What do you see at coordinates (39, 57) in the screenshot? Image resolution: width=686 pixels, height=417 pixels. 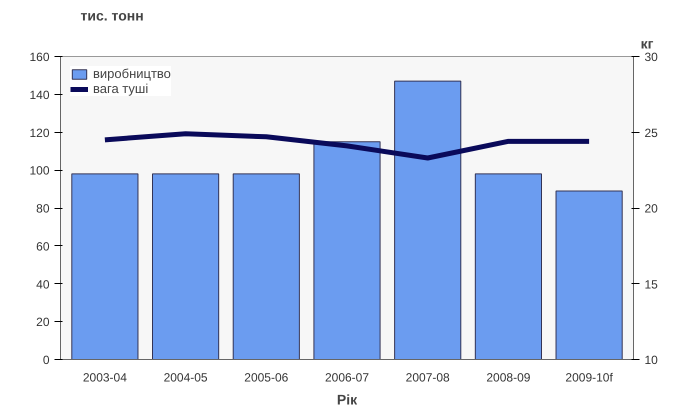 I see `y-tick-label: 160` at bounding box center [39, 57].